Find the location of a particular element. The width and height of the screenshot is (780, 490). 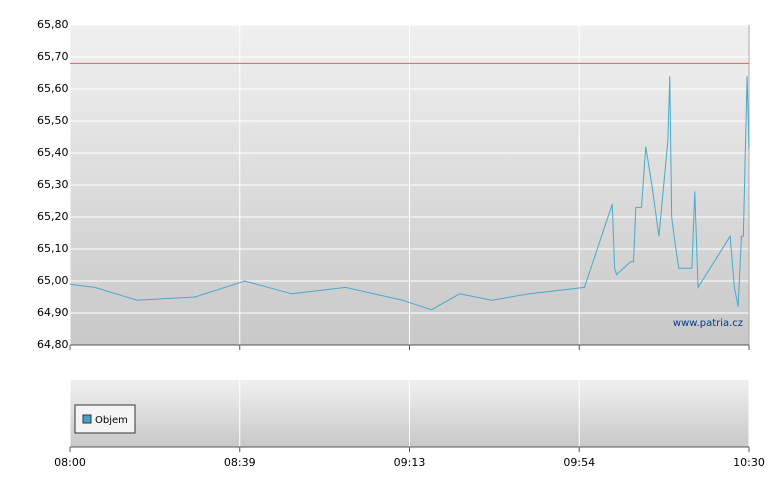

y-tick-label: 65,60 is located at coordinates (53, 88).